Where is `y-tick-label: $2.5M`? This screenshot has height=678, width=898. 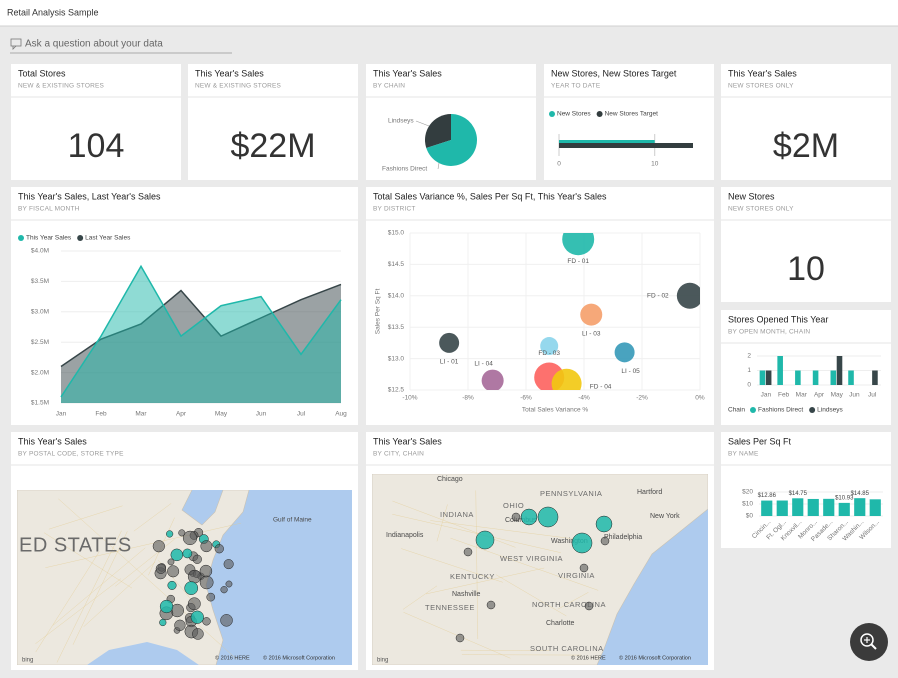
y-tick-label: $2.5M is located at coordinates (40, 342).